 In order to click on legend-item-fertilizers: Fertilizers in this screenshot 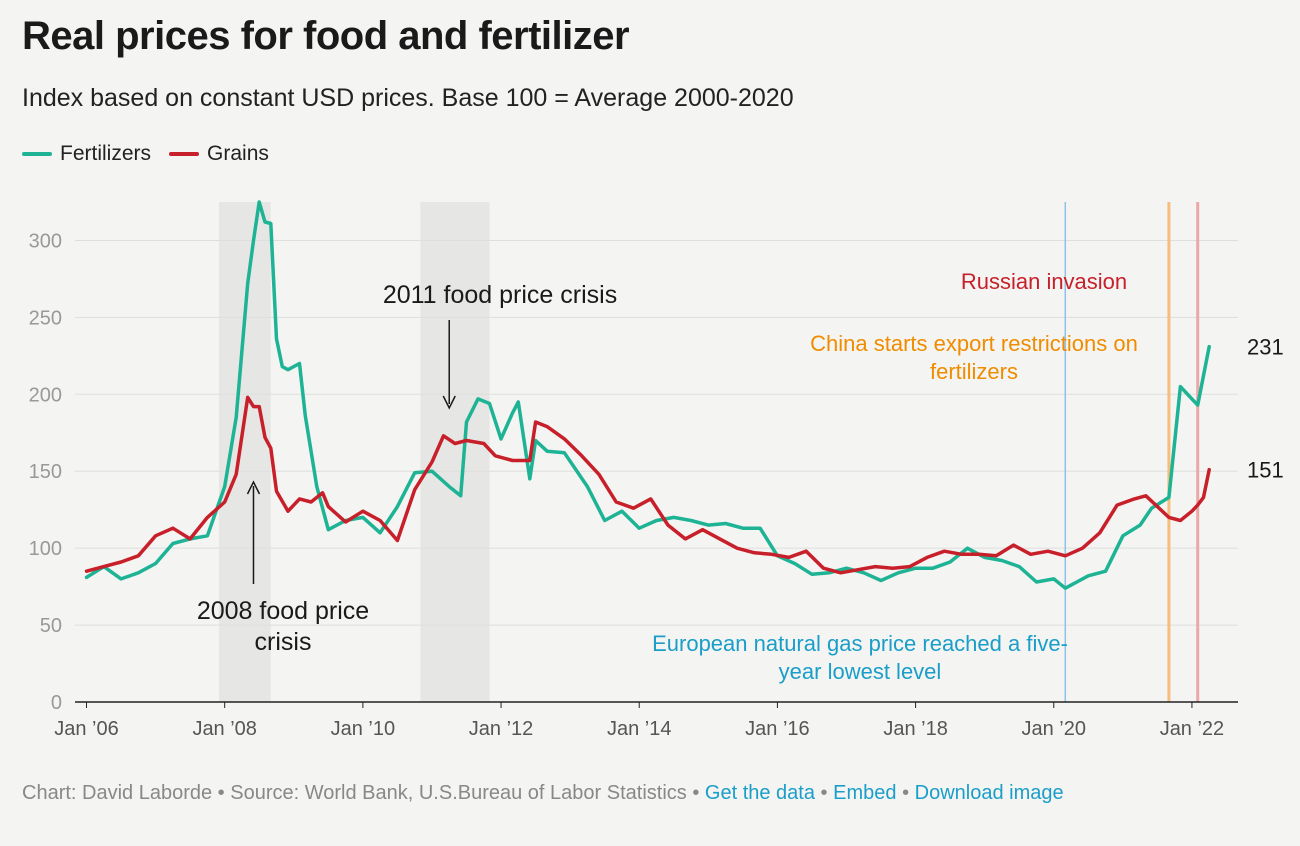, I will do `click(86, 154)`.